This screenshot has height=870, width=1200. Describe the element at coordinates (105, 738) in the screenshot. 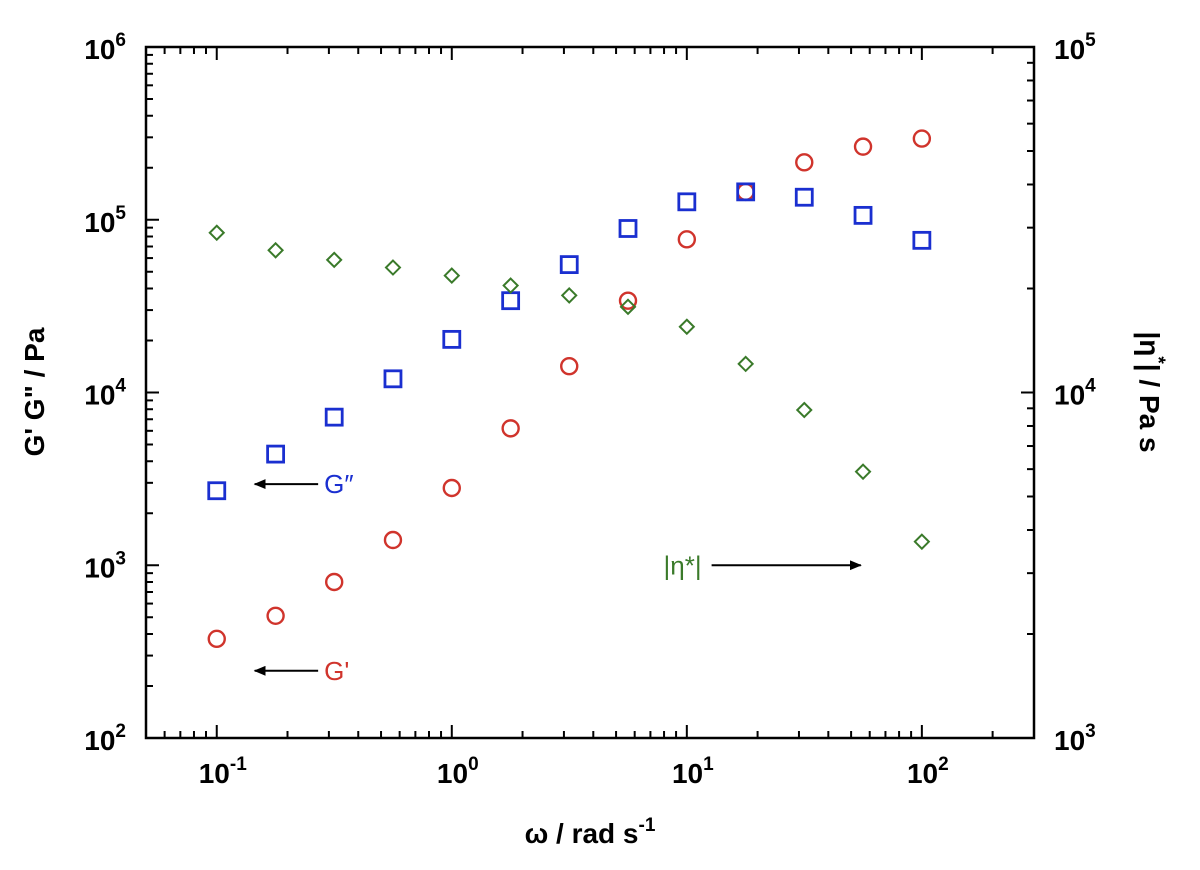

I see `y-tick-label: 10²` at that location.